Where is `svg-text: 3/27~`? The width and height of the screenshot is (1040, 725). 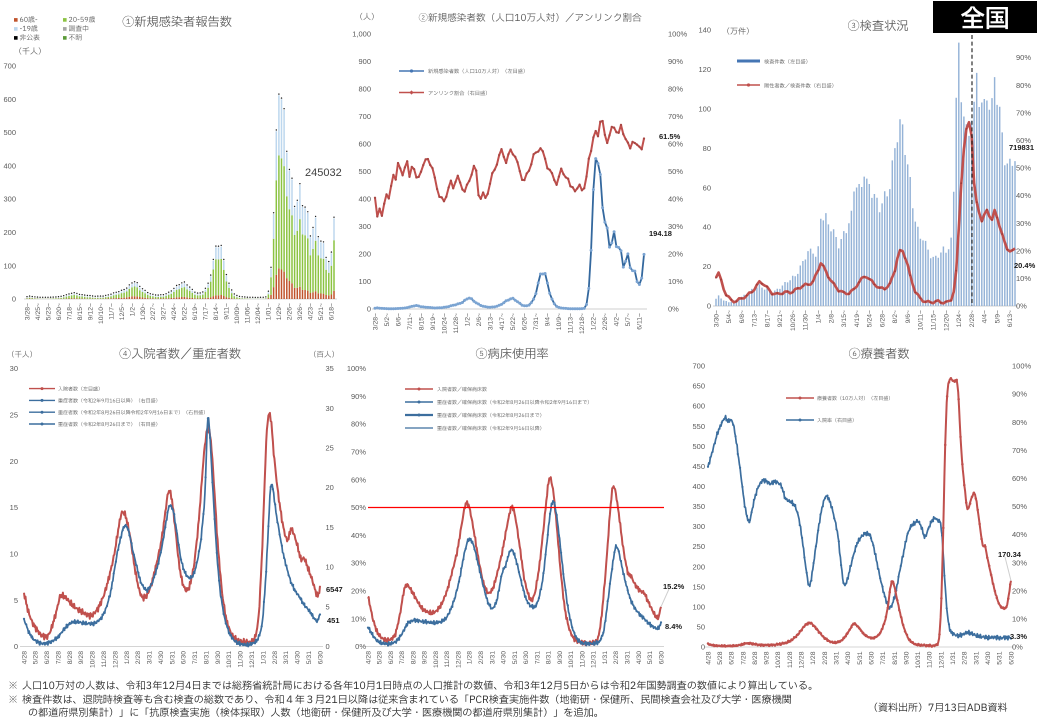
svg-text: 3/27~ is located at coordinates (164, 311).